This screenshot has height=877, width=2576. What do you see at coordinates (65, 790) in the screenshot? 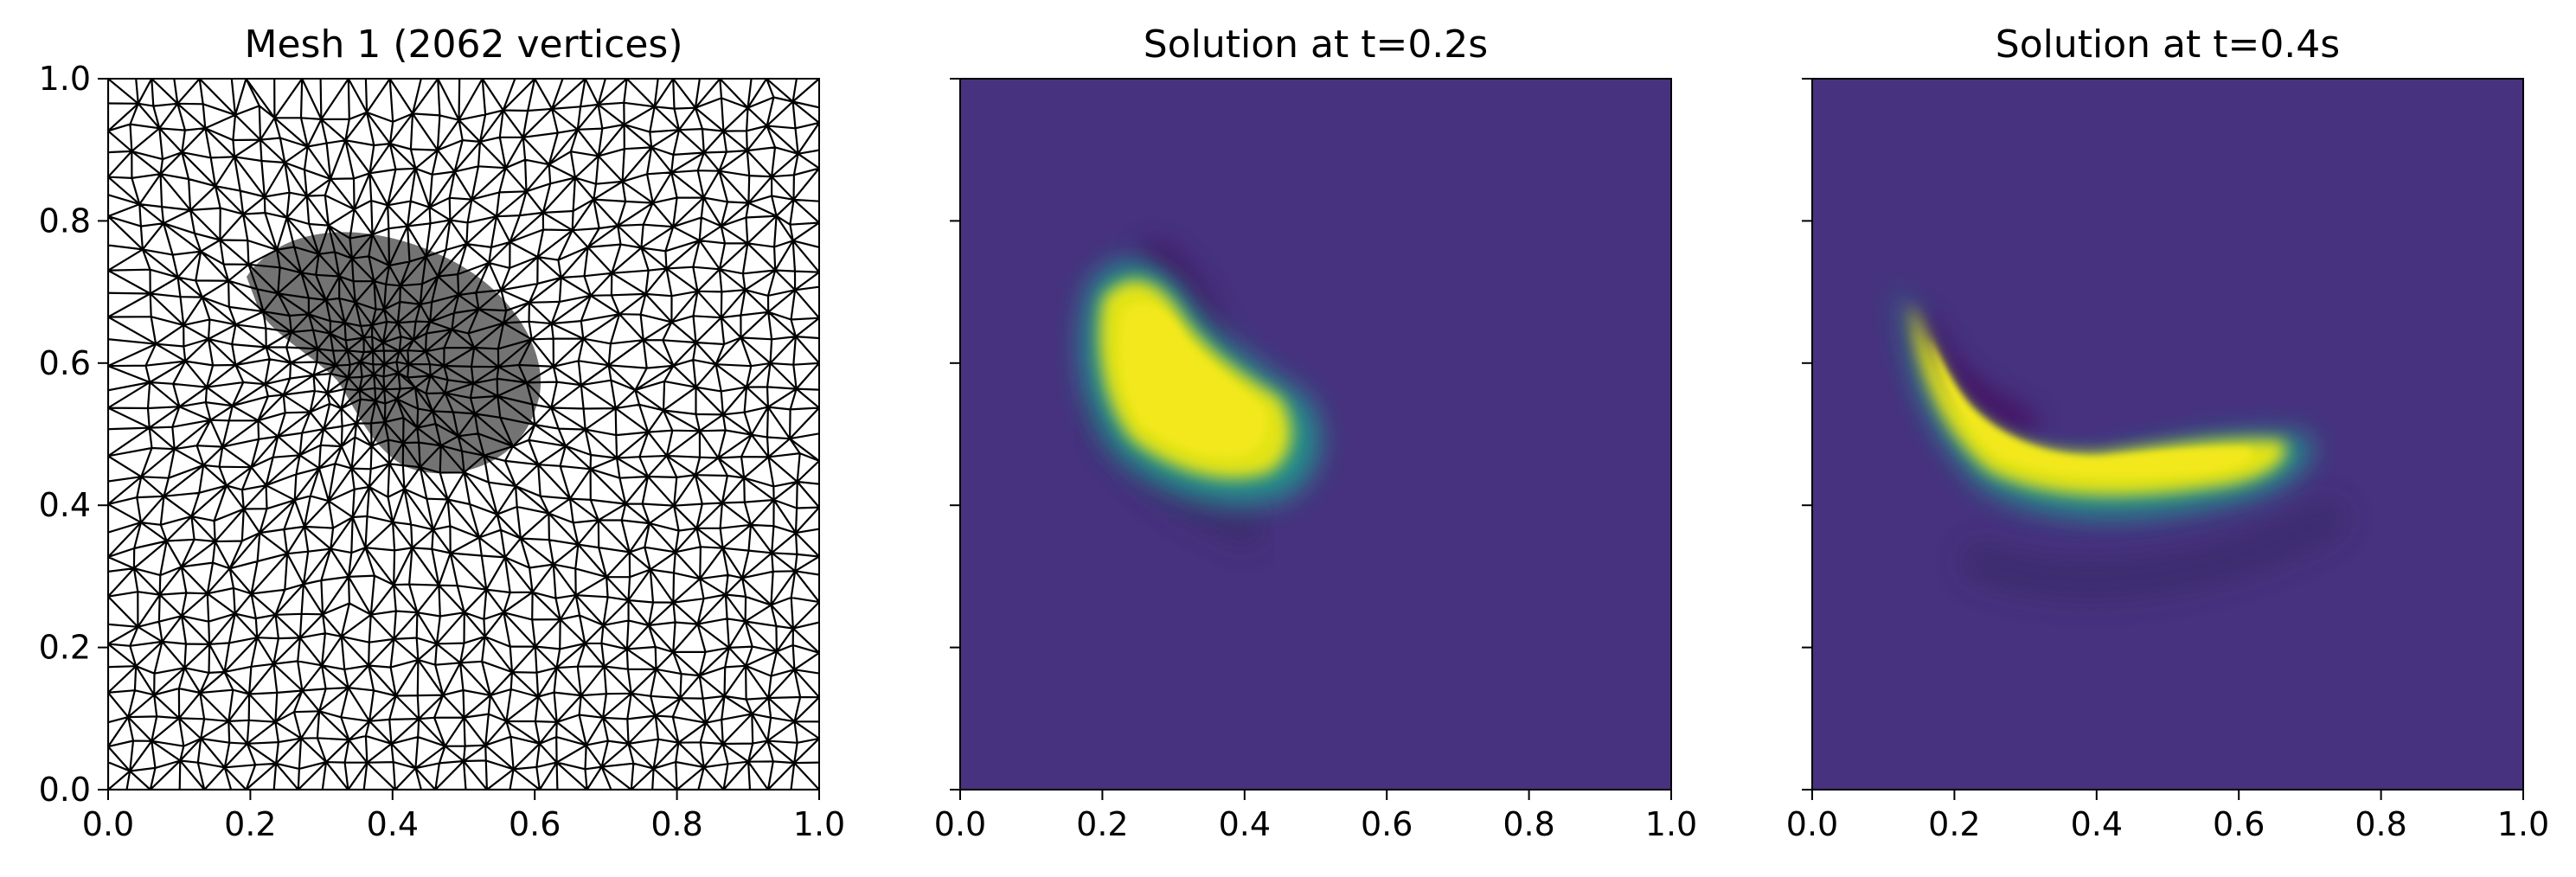
I see `y-tick-label: 0.0` at bounding box center [65, 790].